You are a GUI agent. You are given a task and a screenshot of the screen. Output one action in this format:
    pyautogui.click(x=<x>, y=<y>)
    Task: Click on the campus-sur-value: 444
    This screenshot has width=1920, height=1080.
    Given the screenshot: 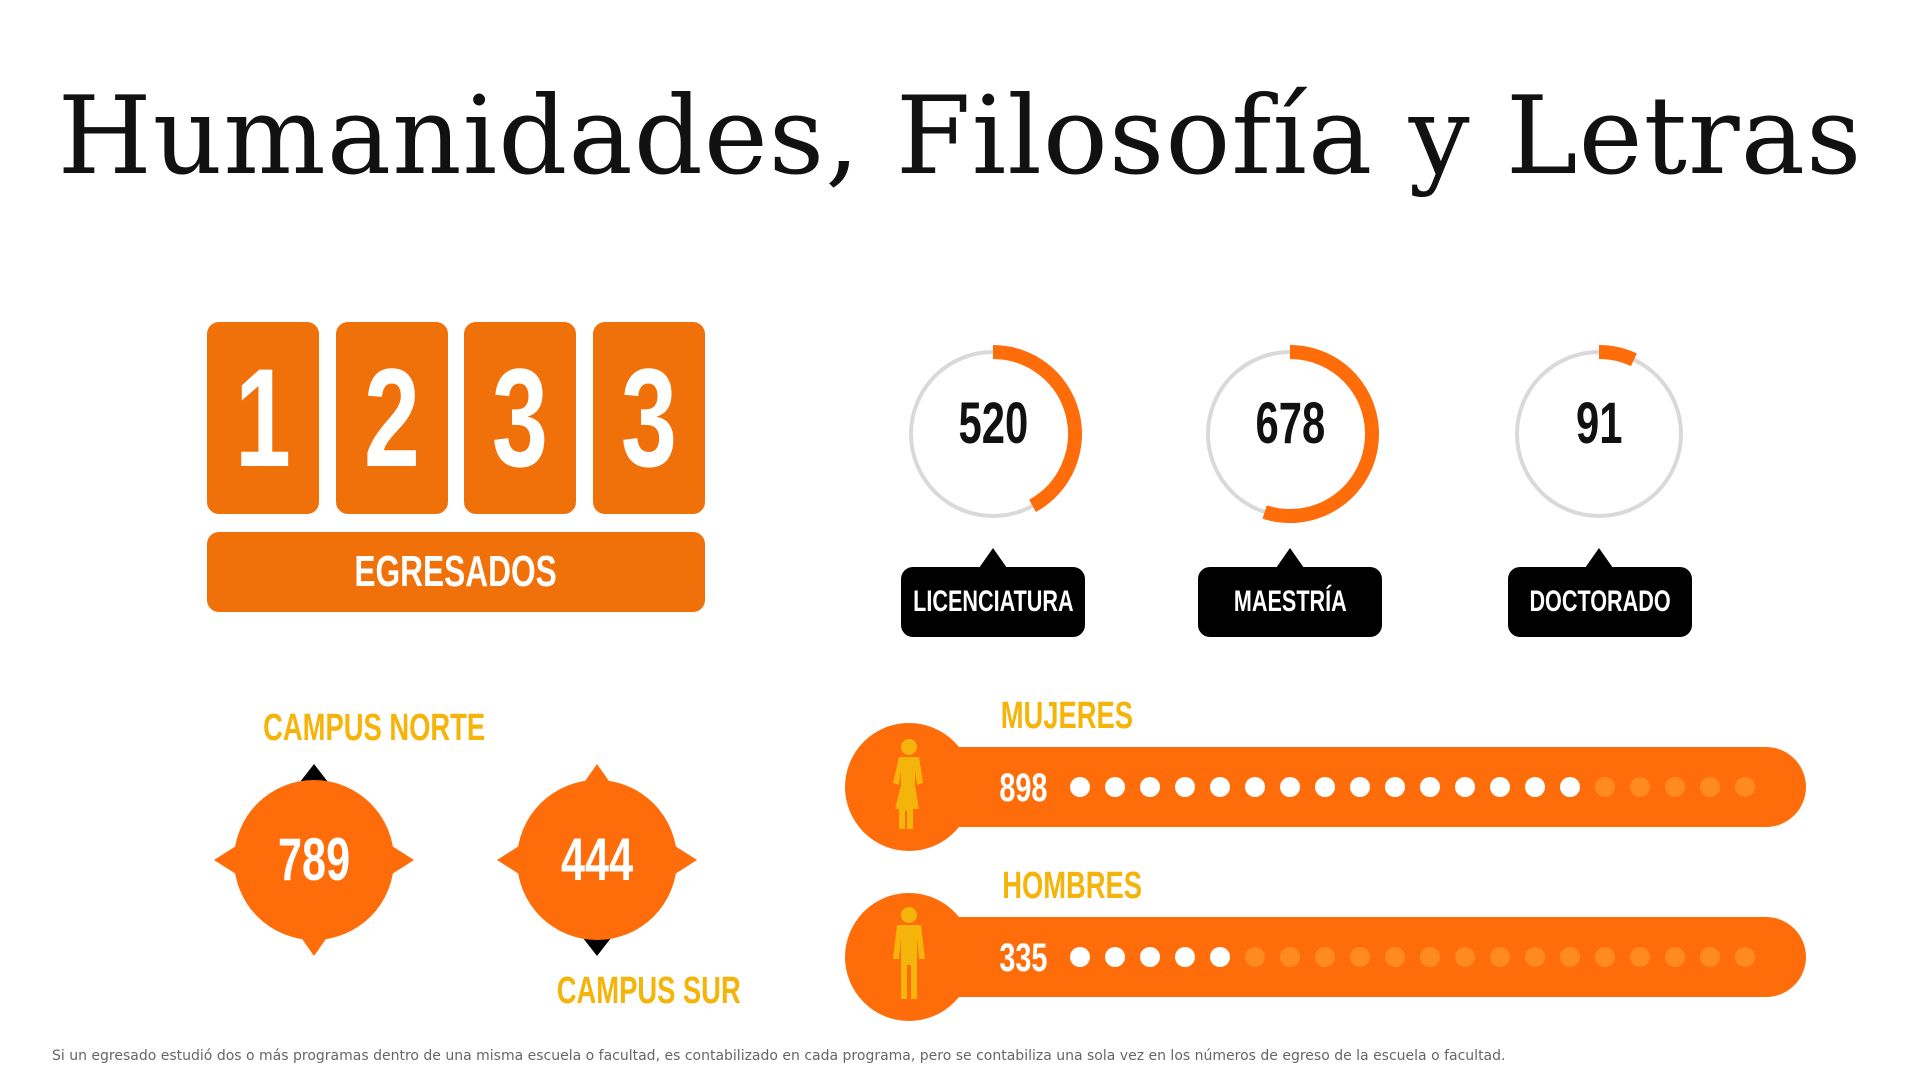 What is the action you would take?
    pyautogui.click(x=597, y=859)
    